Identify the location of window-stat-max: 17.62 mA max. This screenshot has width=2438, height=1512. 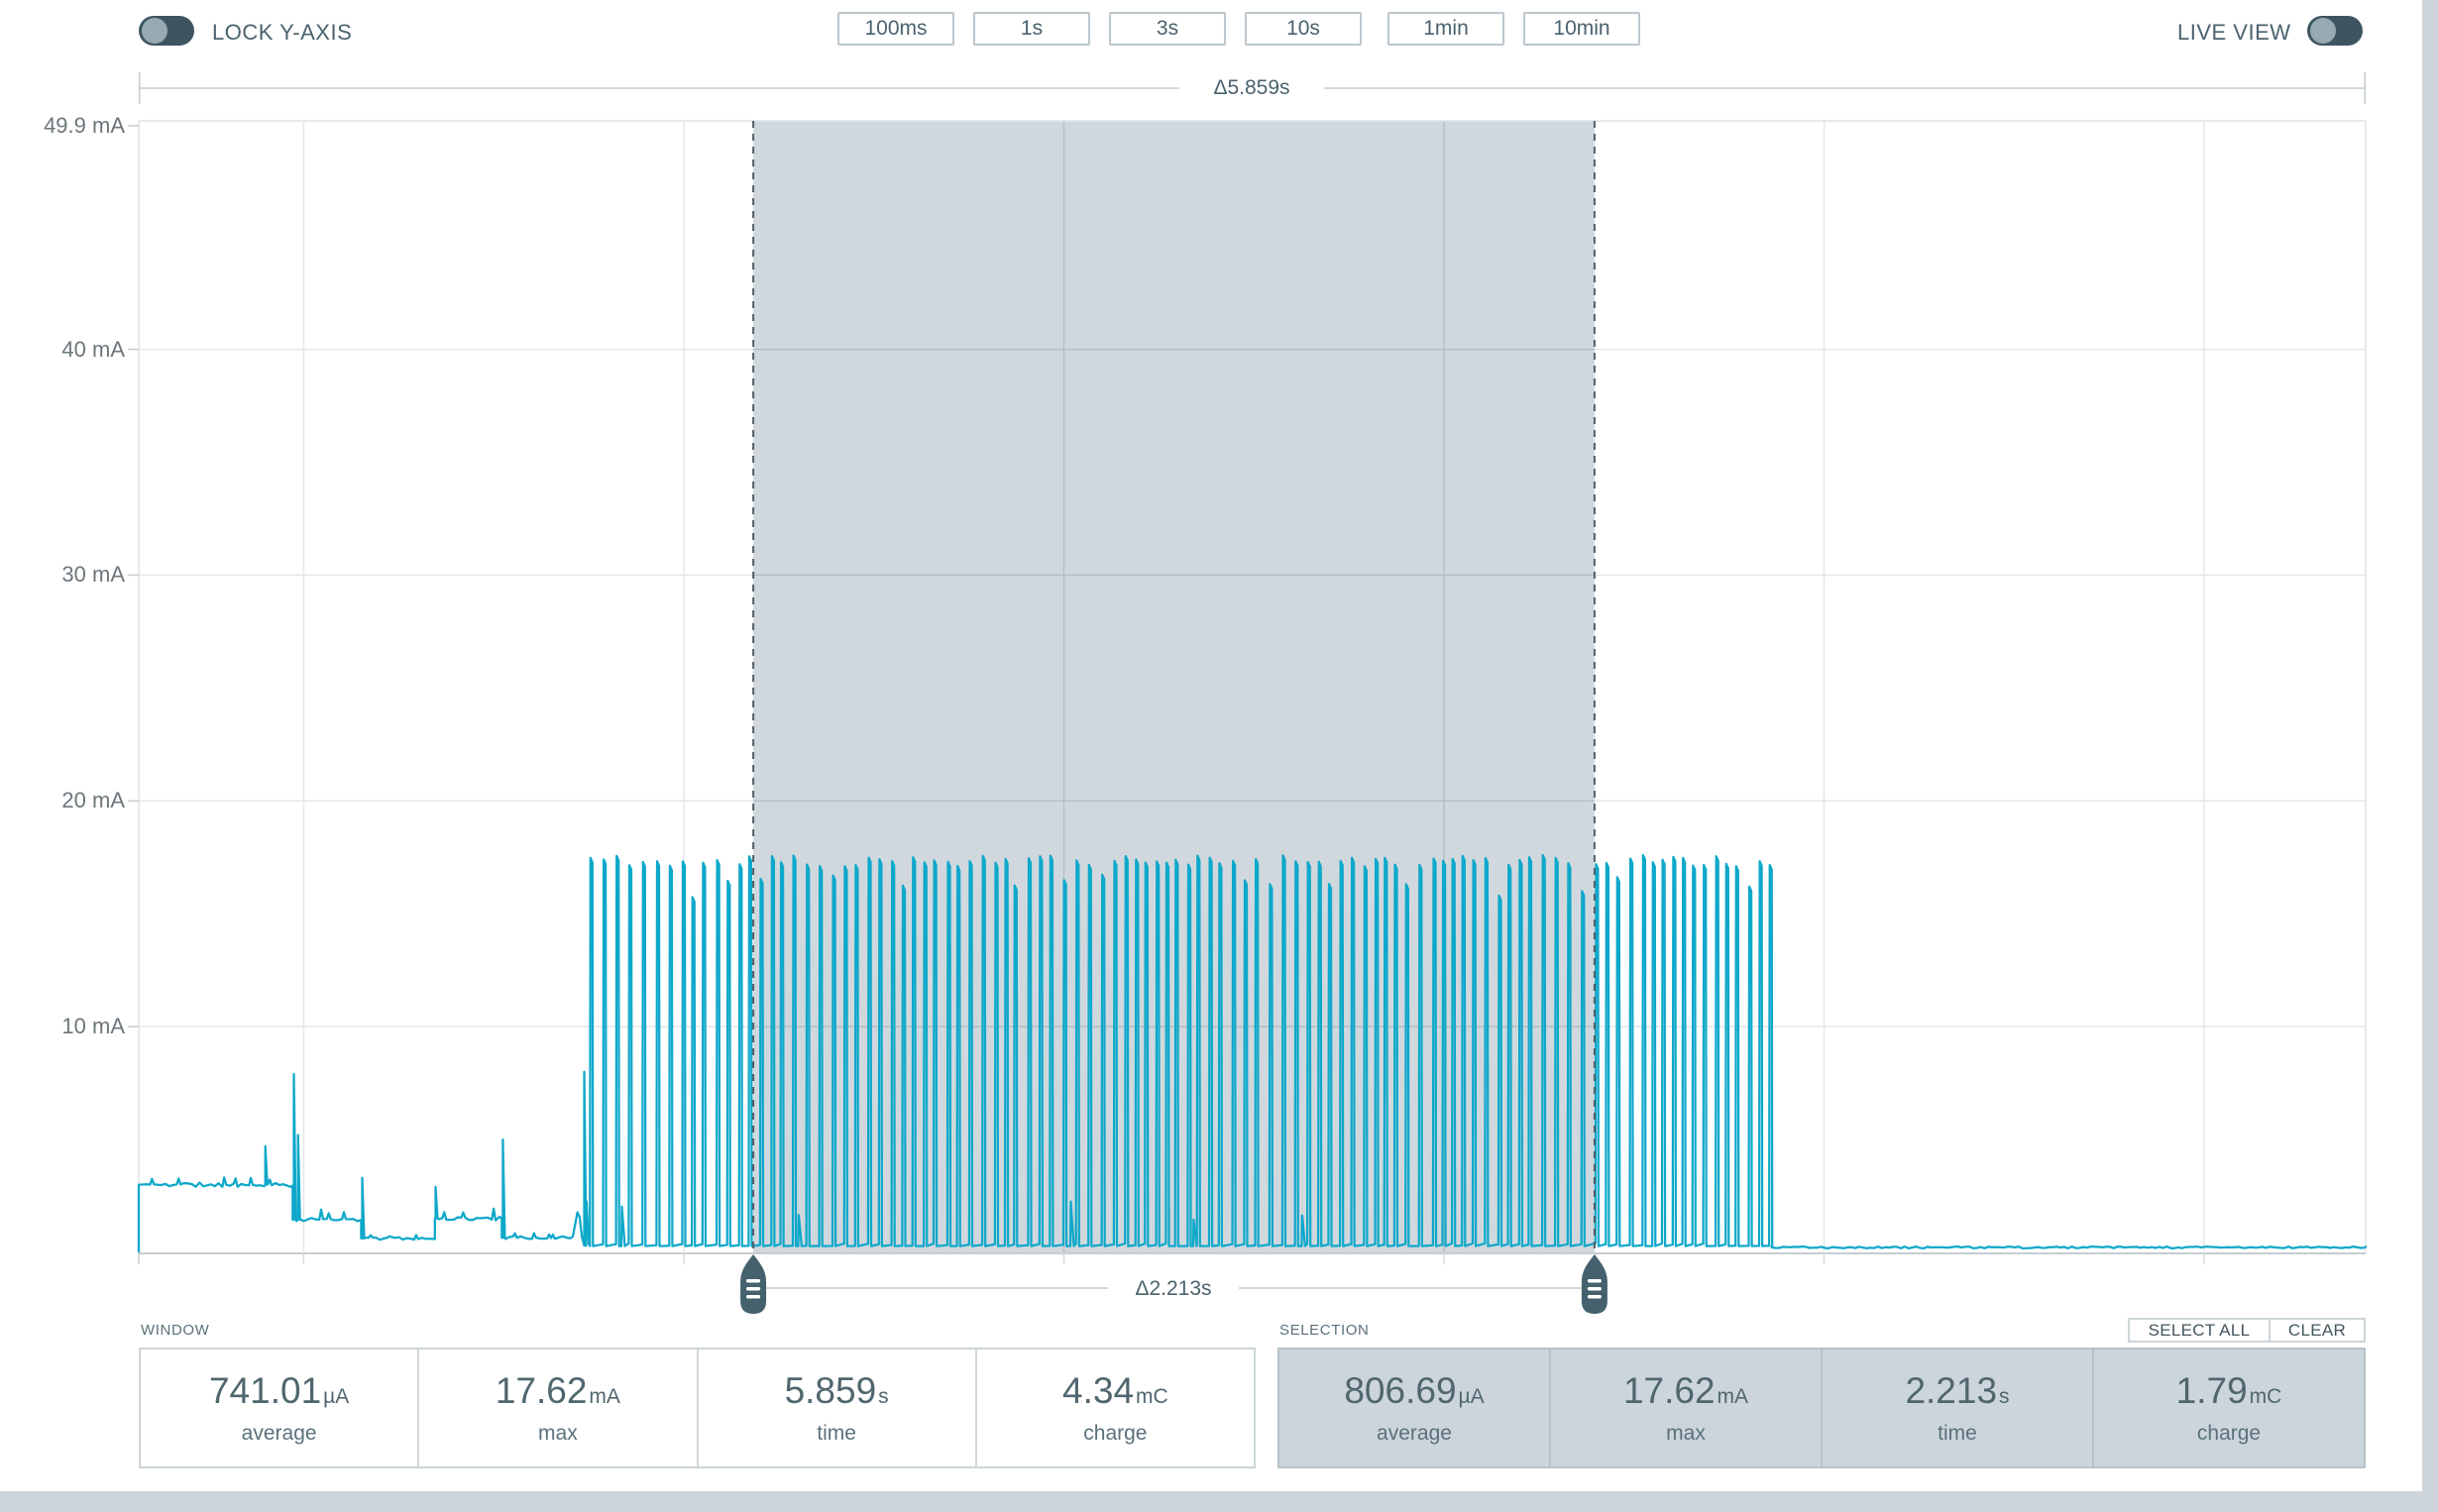
(557, 1408).